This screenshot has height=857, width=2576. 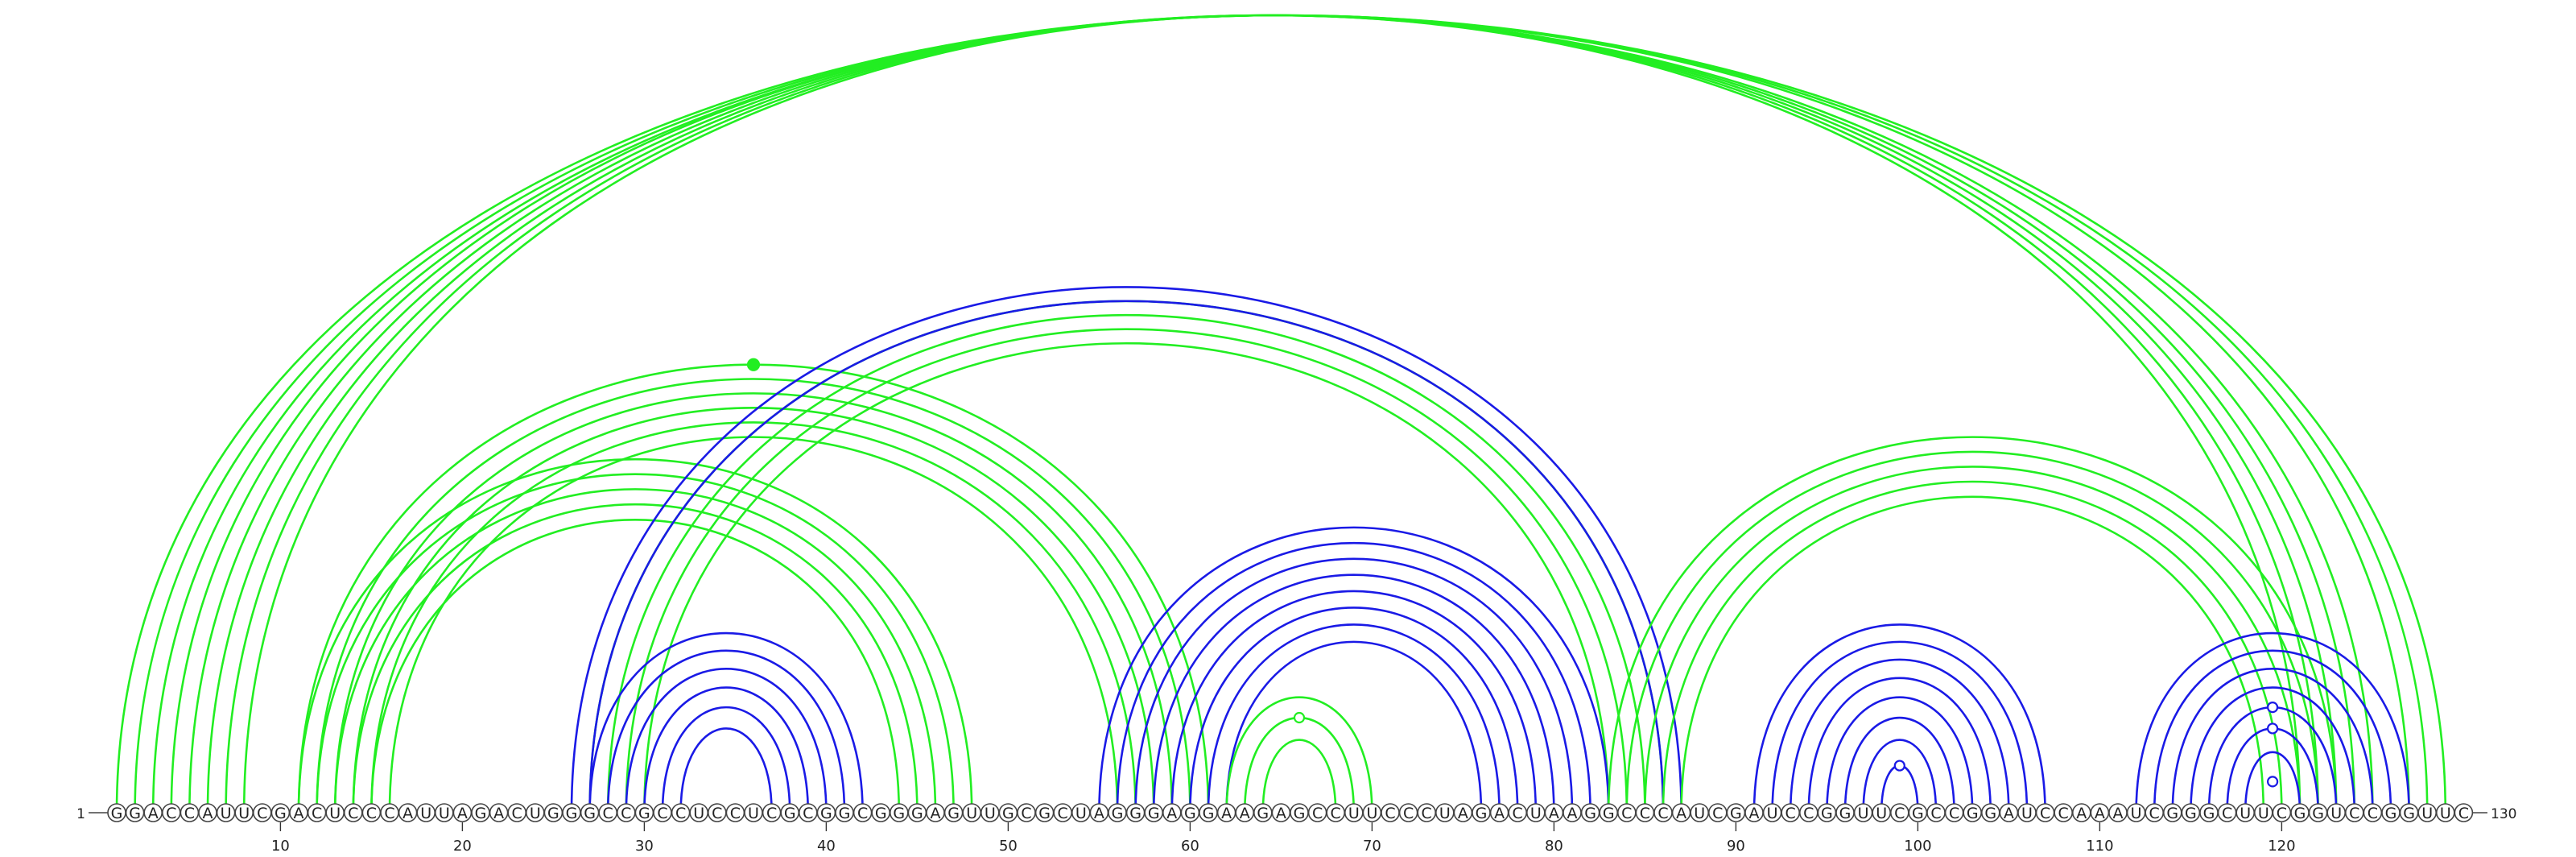 I want to click on tick-label: 60, so click(x=1190, y=846).